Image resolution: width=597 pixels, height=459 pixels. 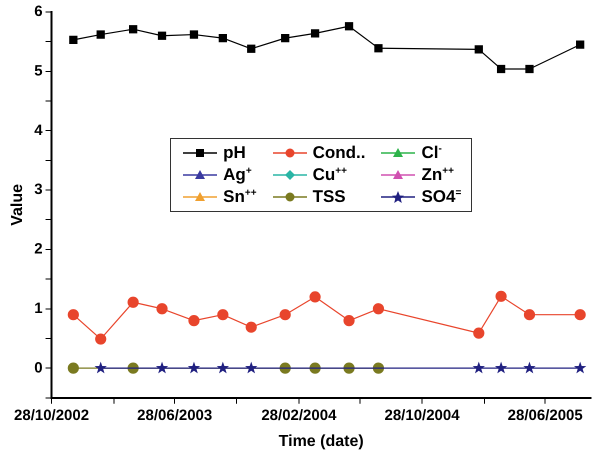 What do you see at coordinates (38, 367) in the screenshot?
I see `y-tick-label: 0` at bounding box center [38, 367].